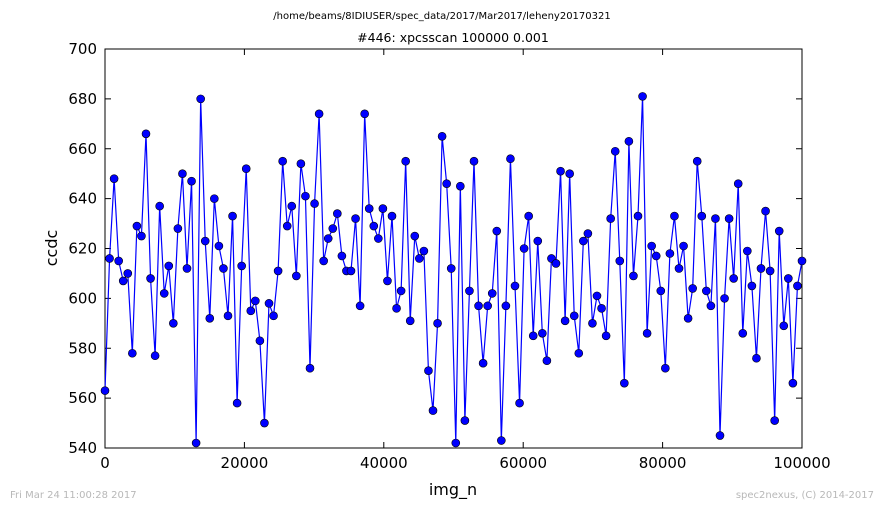 The image size is (884, 509). Describe the element at coordinates (82, 199) in the screenshot. I see `y-tick-label: 640` at that location.